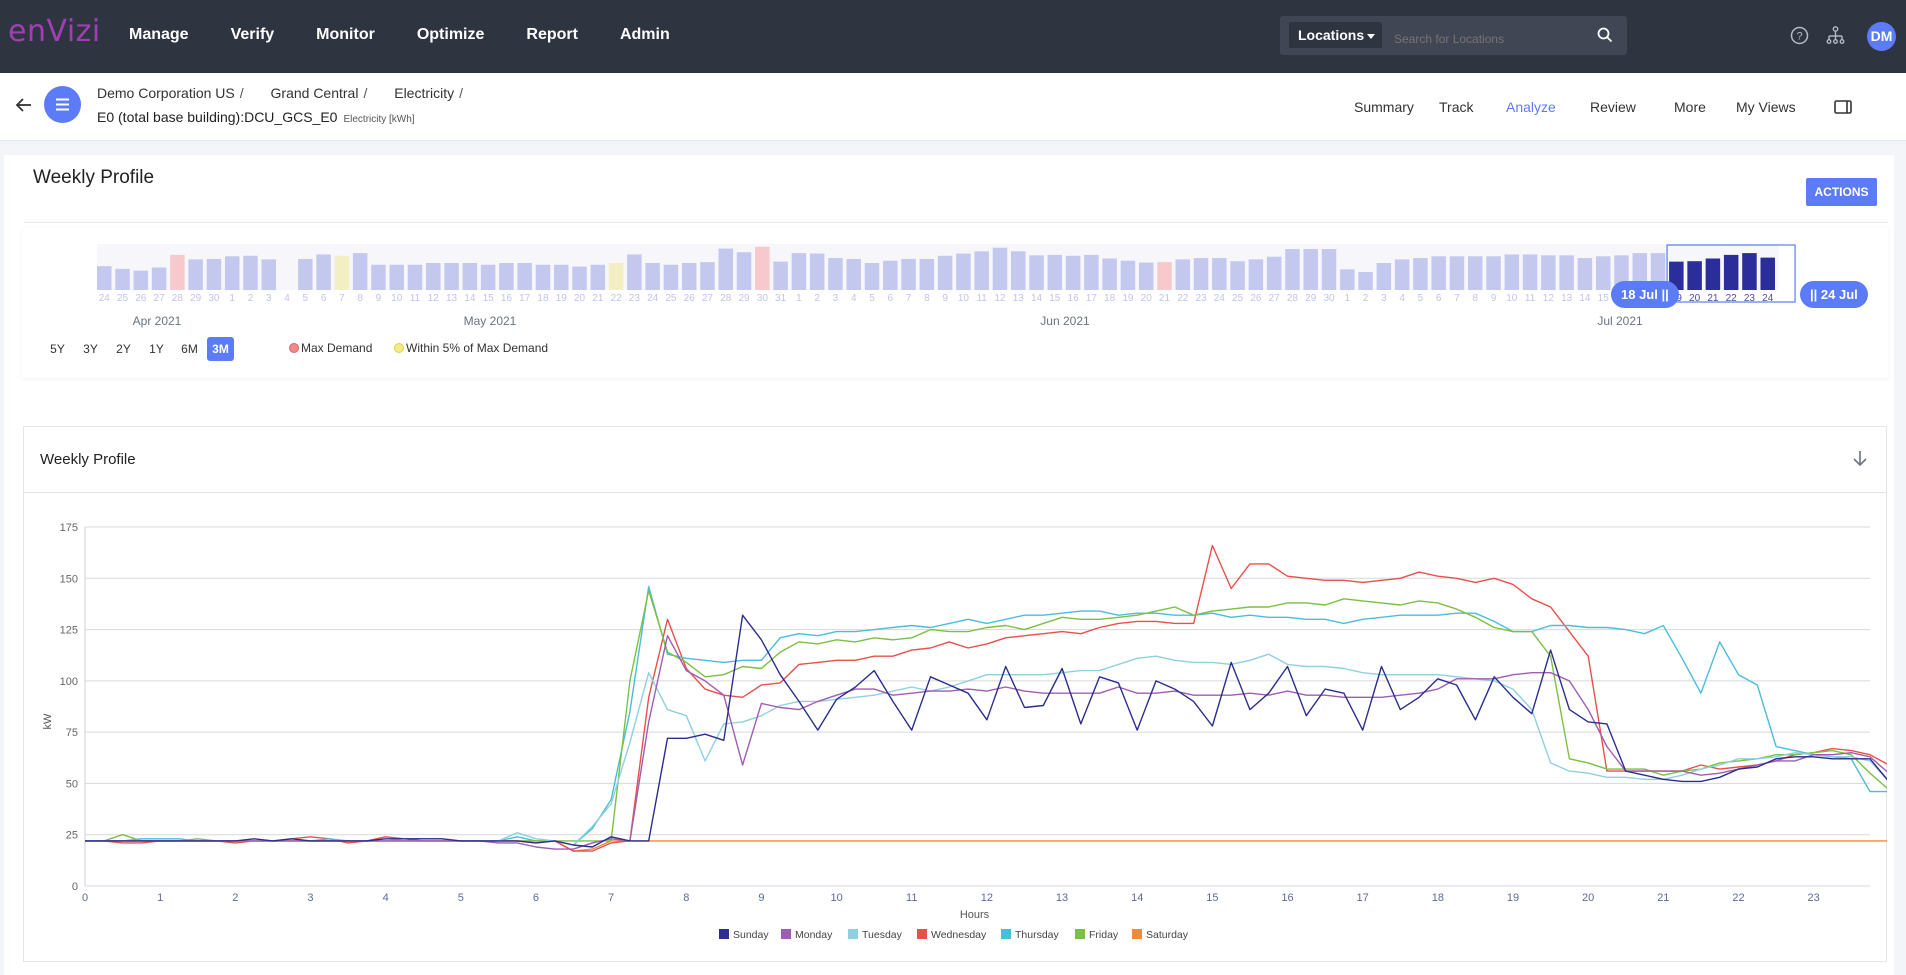 The width and height of the screenshot is (1906, 975). What do you see at coordinates (817, 298) in the screenshot?
I see `timeline-day-label: 2` at bounding box center [817, 298].